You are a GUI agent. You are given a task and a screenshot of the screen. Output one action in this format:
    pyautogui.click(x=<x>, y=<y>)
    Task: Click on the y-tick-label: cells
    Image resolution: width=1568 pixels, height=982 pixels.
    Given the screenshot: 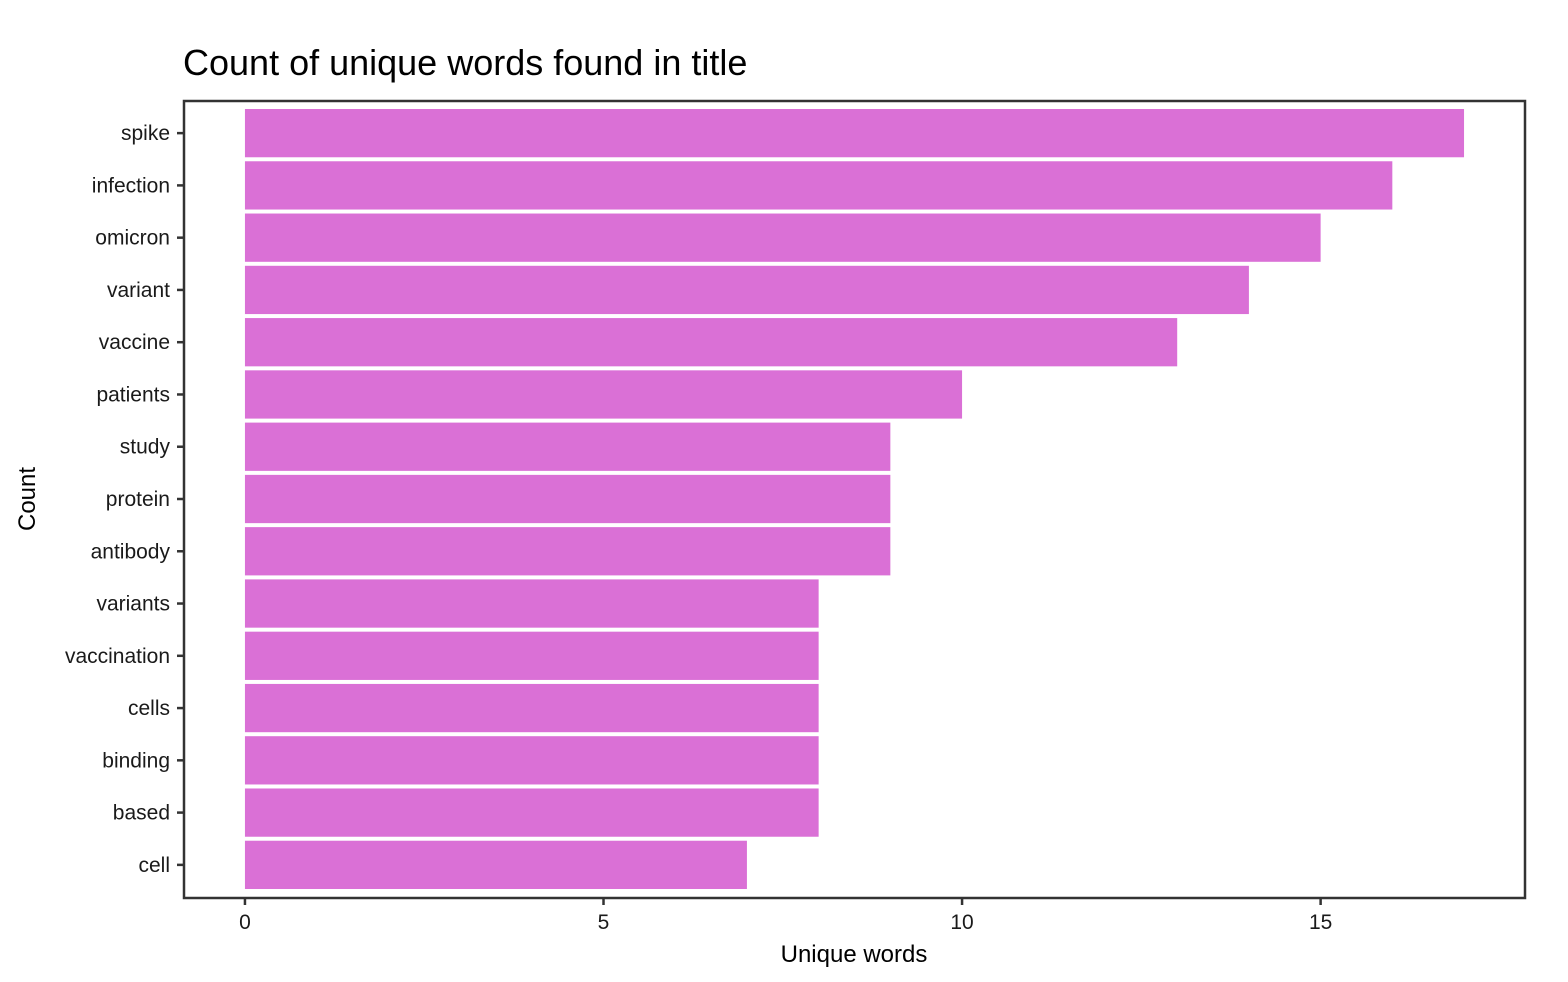 What is the action you would take?
    pyautogui.click(x=149, y=708)
    